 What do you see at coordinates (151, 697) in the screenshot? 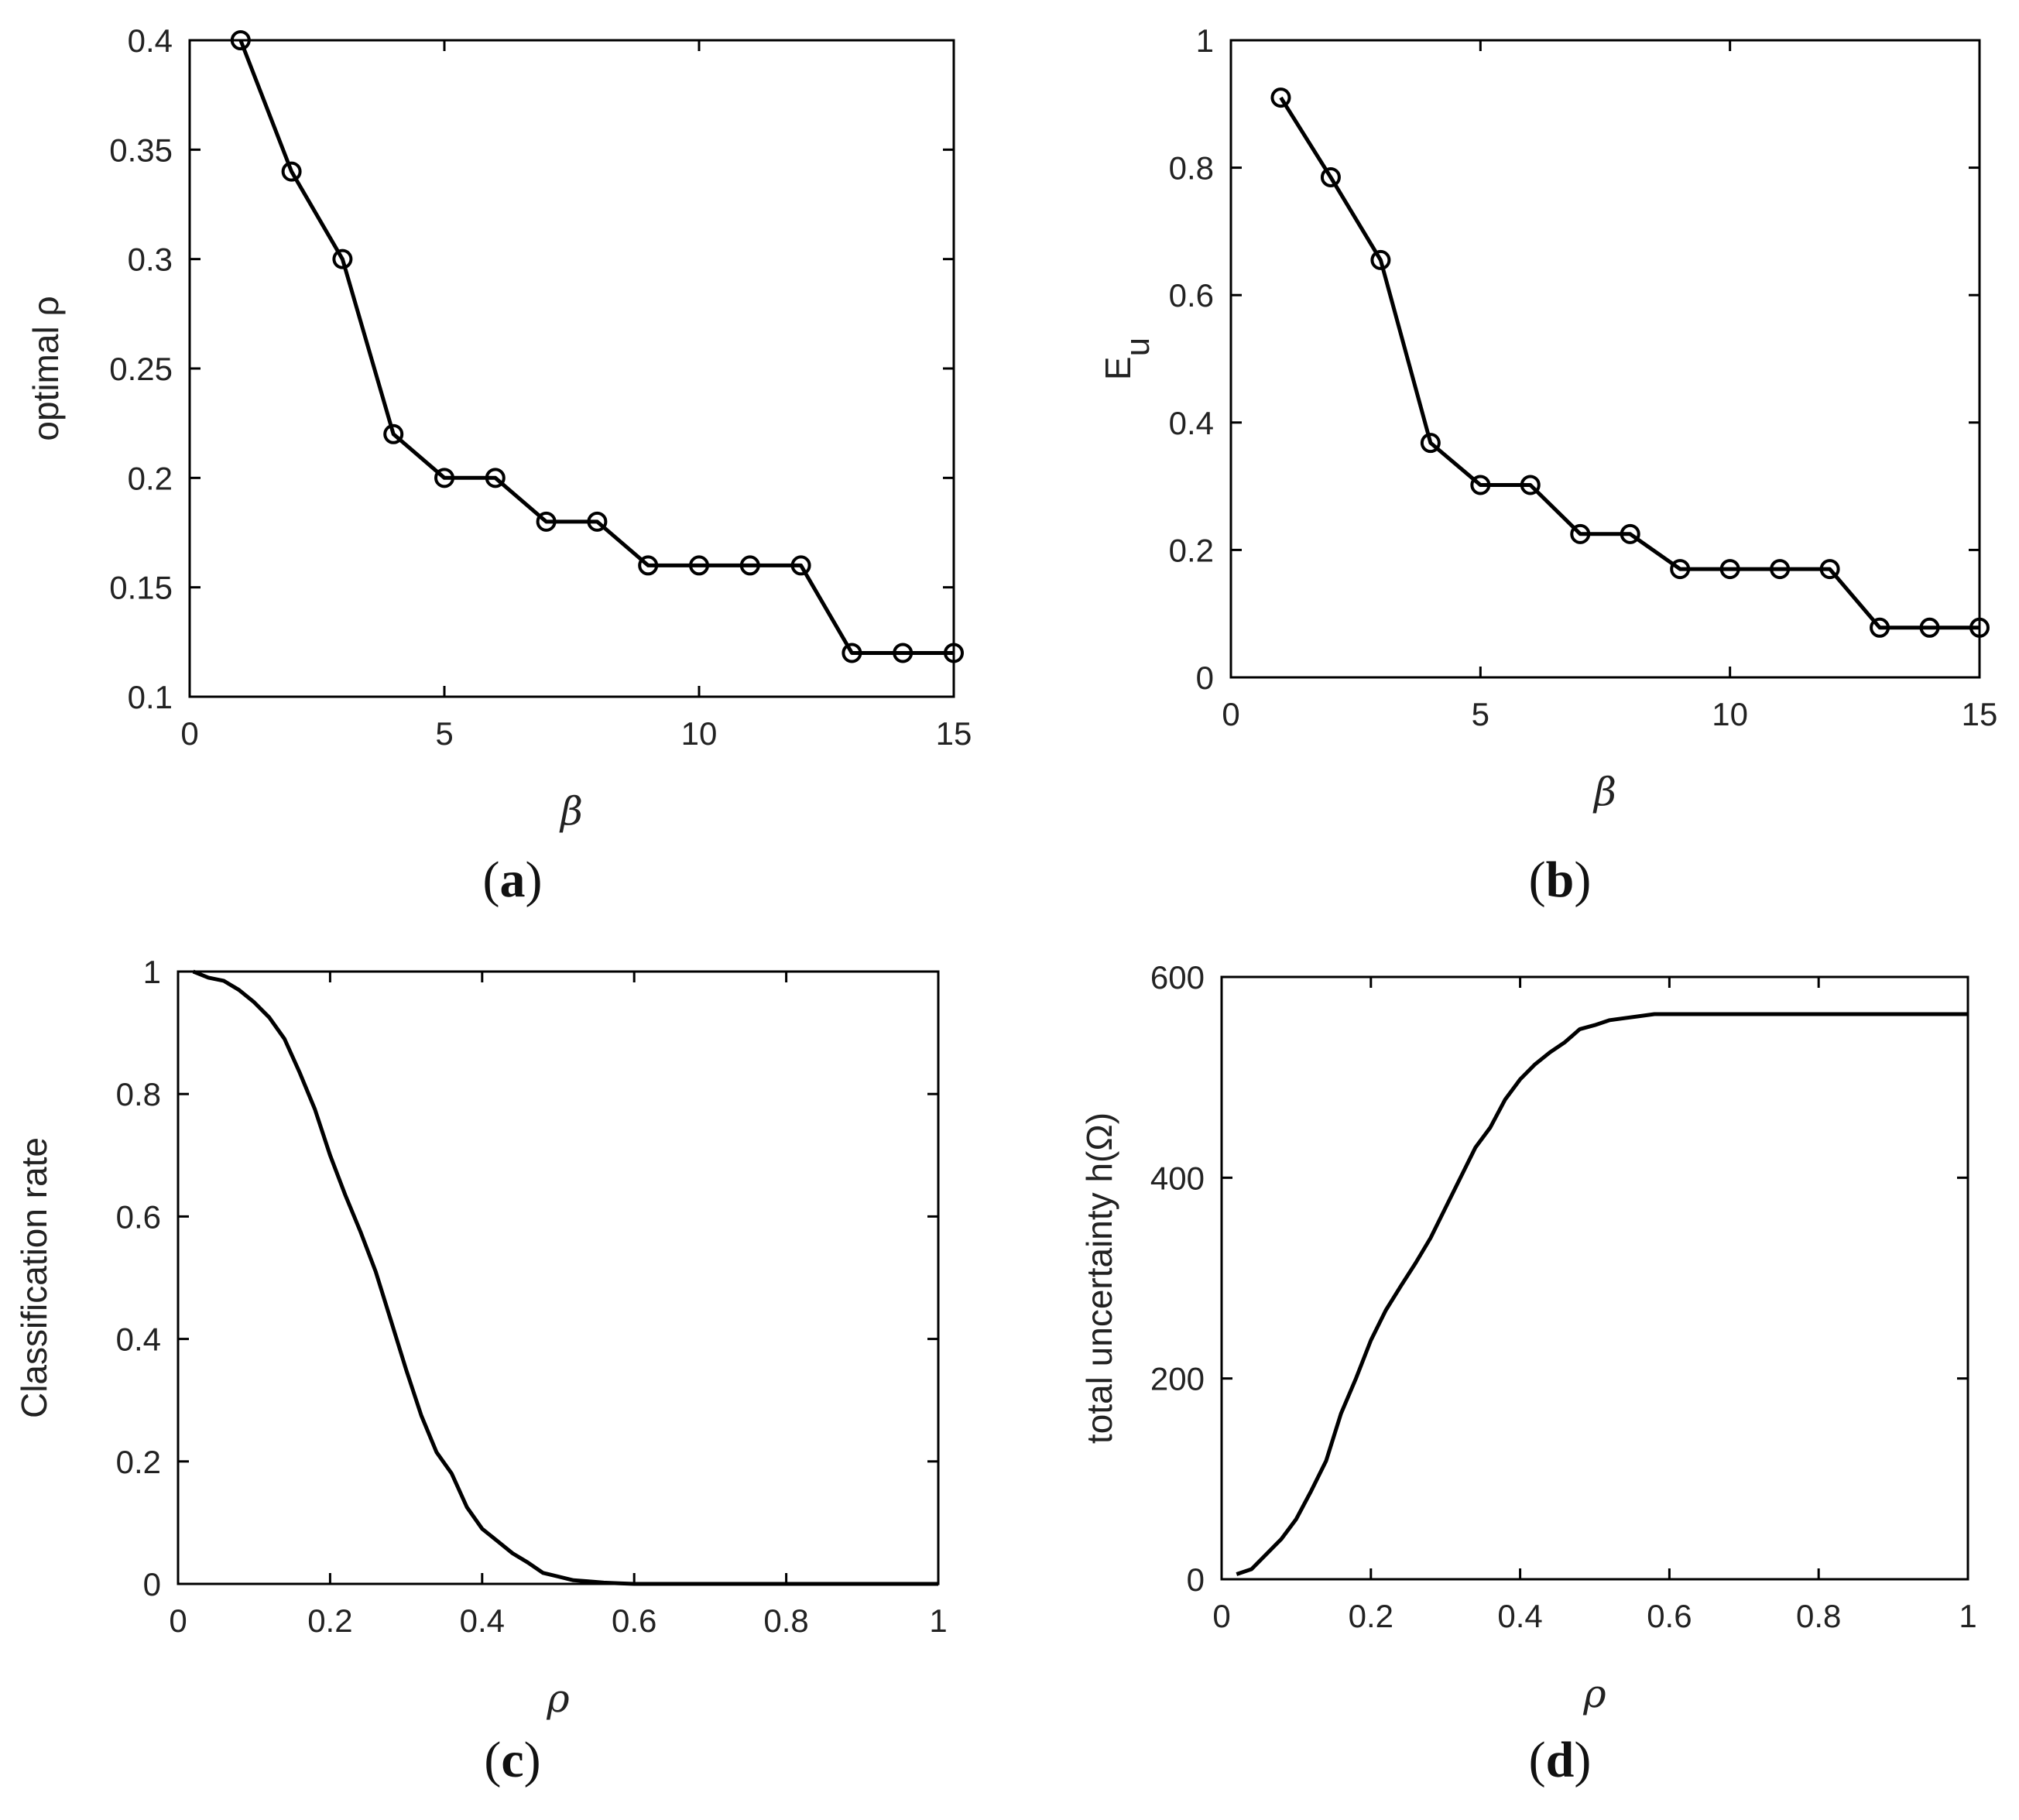
I see `y-tick-label: 0.1` at bounding box center [151, 697].